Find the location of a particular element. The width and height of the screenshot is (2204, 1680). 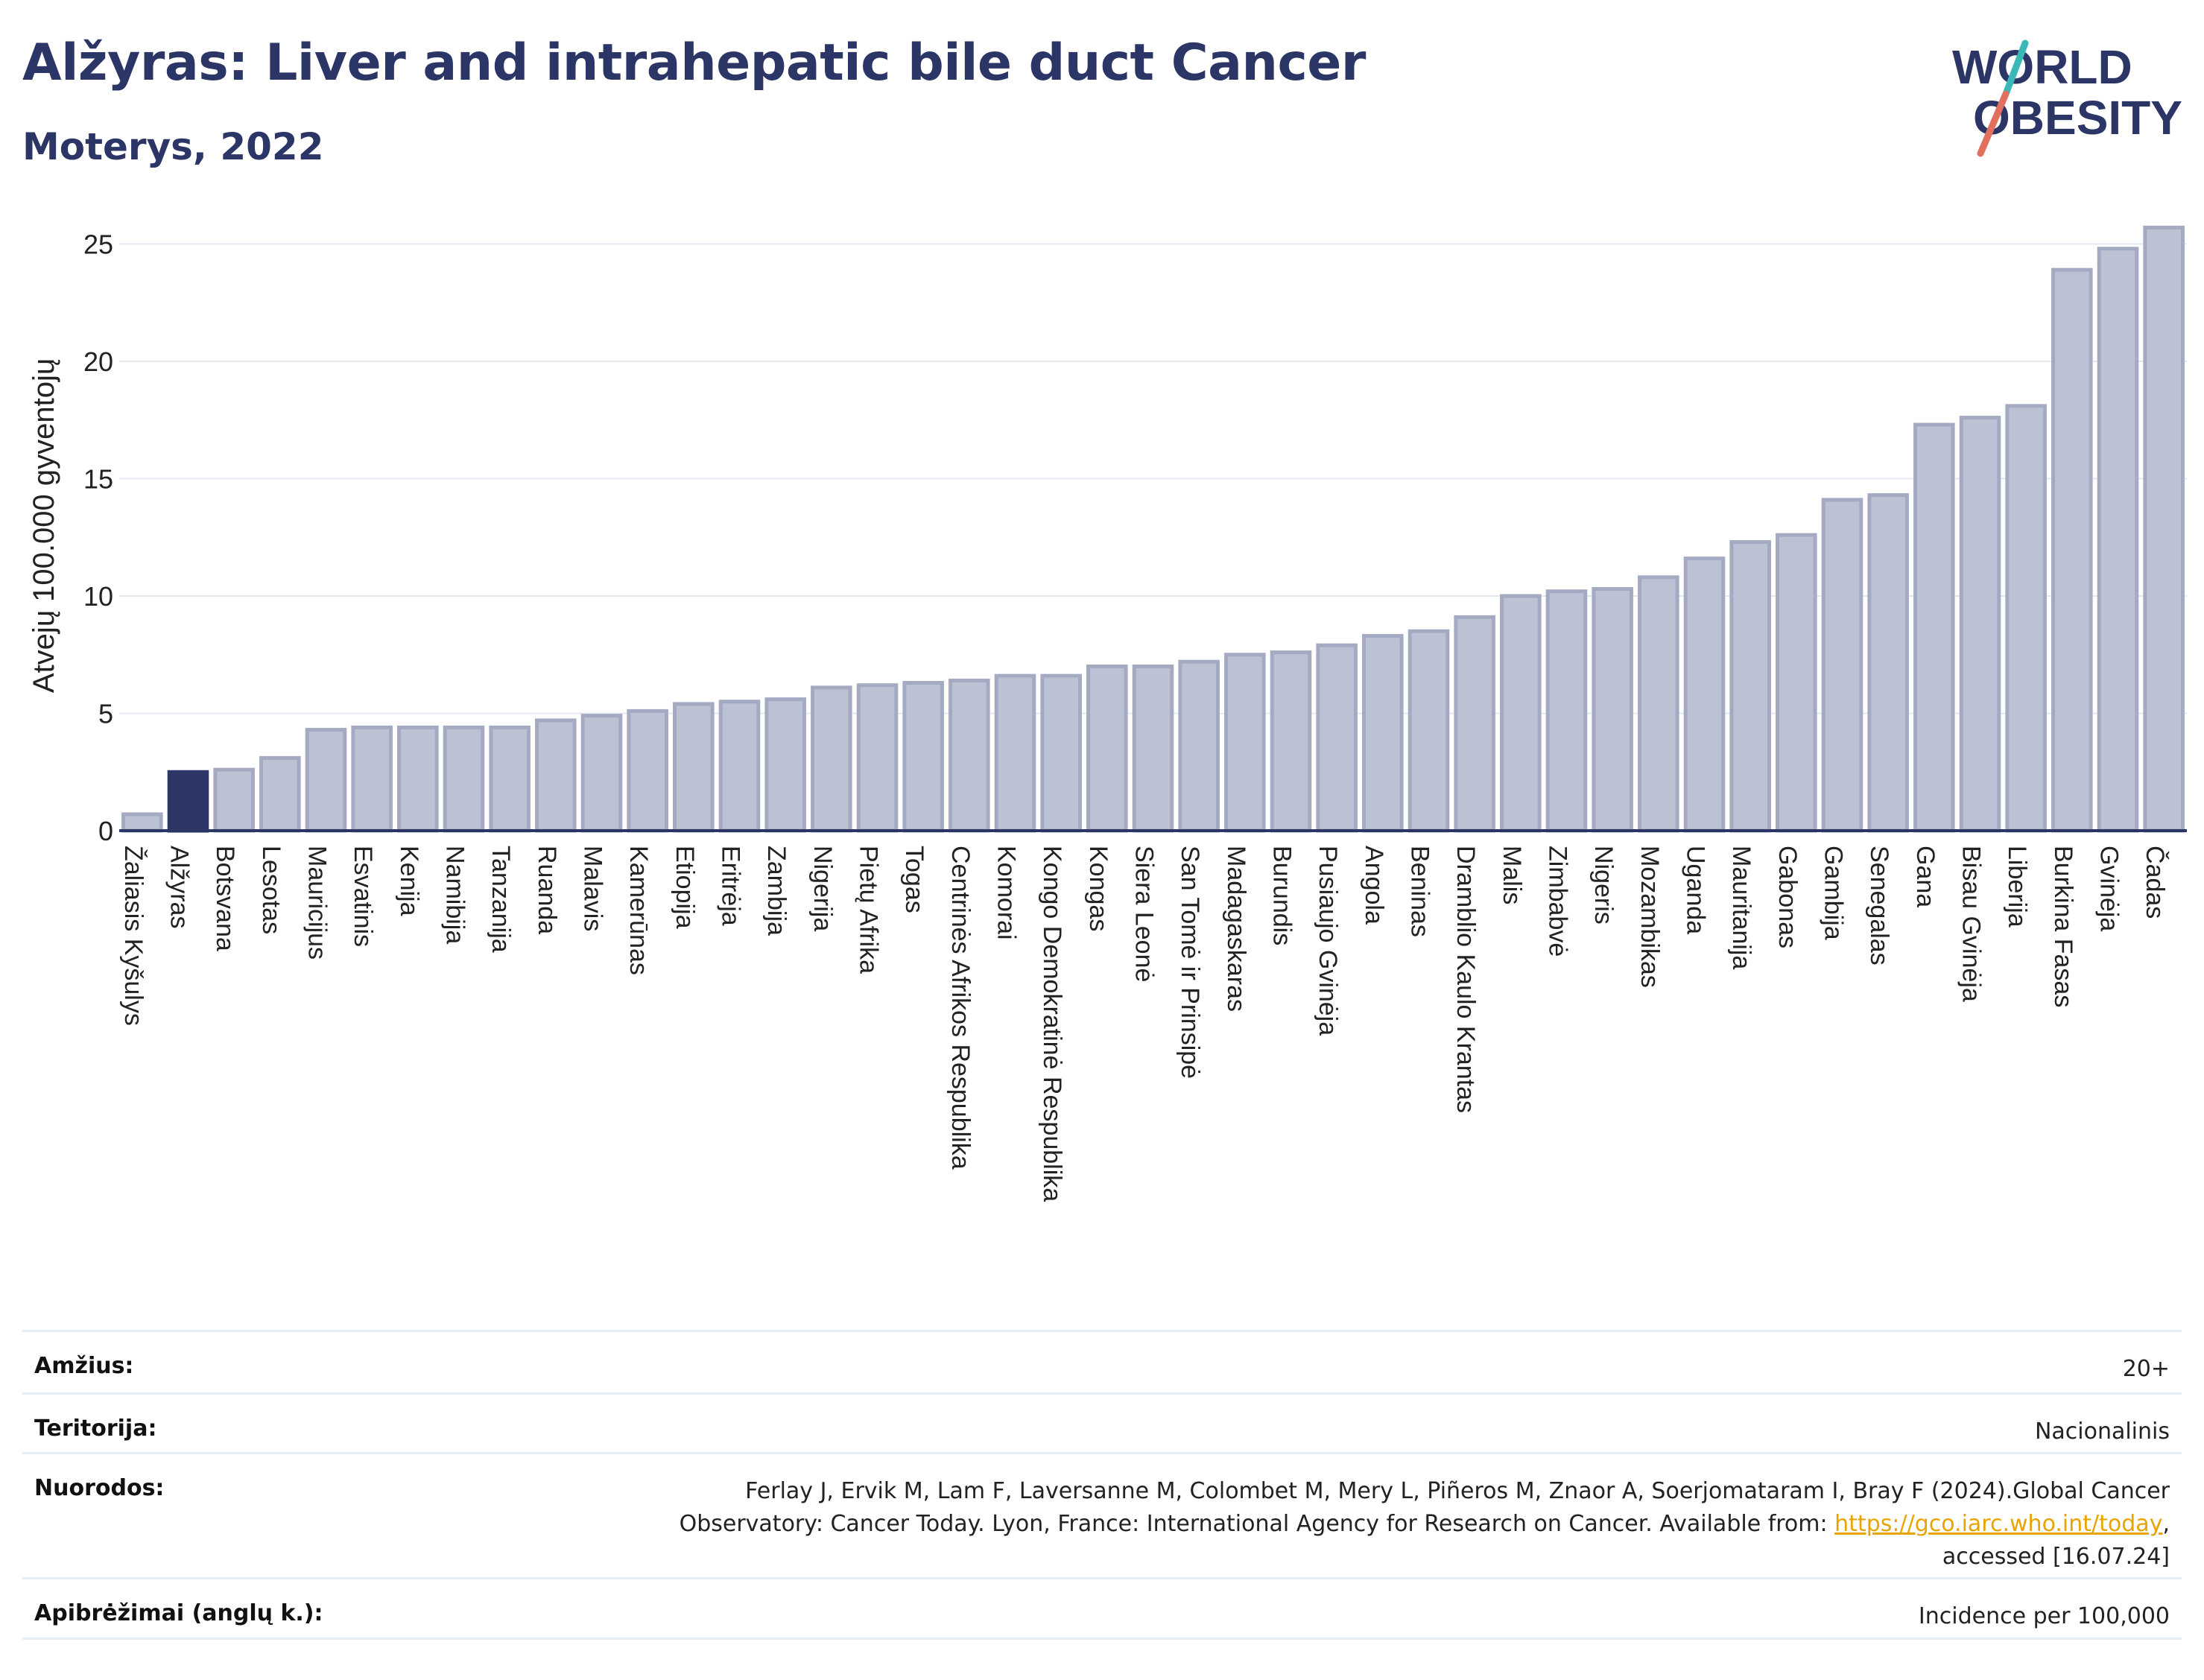

page-subtitle: Moterys, 2022 is located at coordinates (173, 146).